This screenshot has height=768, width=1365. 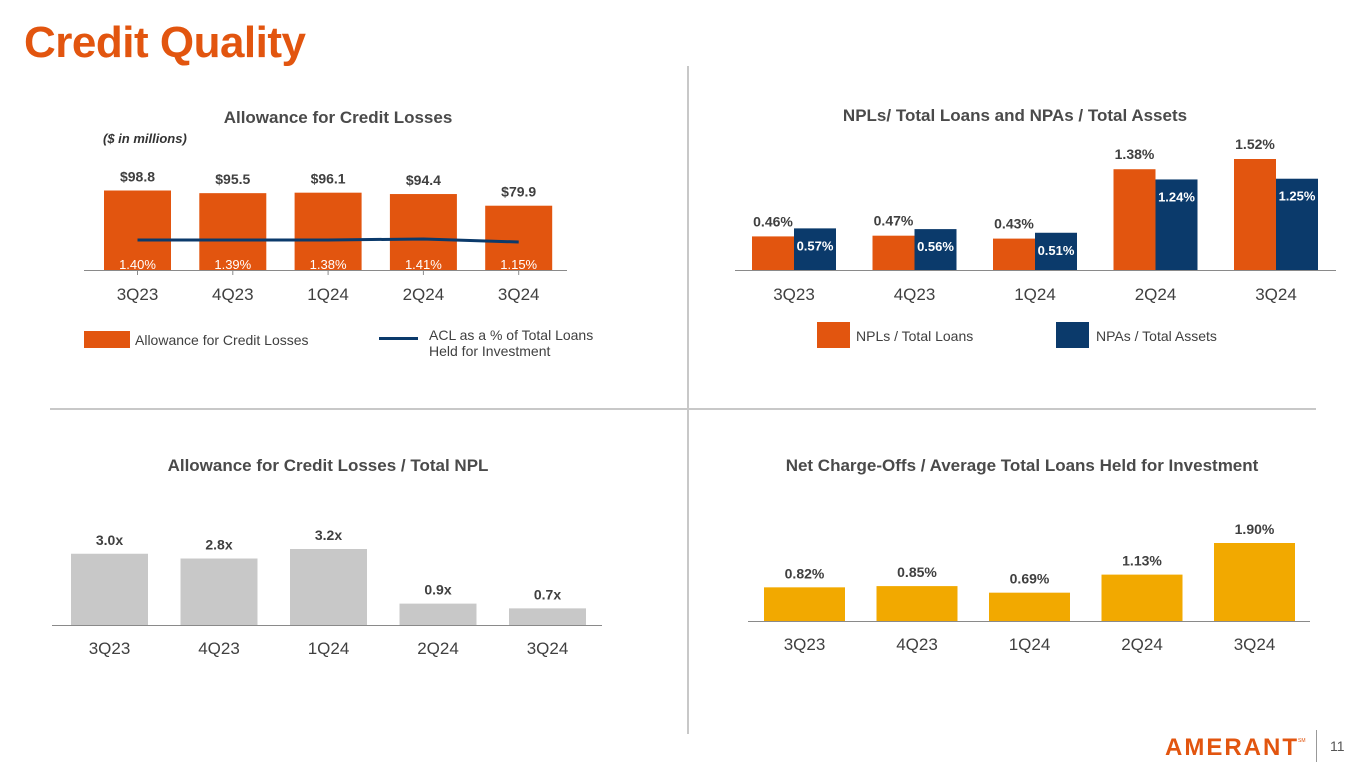 What do you see at coordinates (437, 590) in the screenshot?
I see `acl-npl-bar-label: 0.9x` at bounding box center [437, 590].